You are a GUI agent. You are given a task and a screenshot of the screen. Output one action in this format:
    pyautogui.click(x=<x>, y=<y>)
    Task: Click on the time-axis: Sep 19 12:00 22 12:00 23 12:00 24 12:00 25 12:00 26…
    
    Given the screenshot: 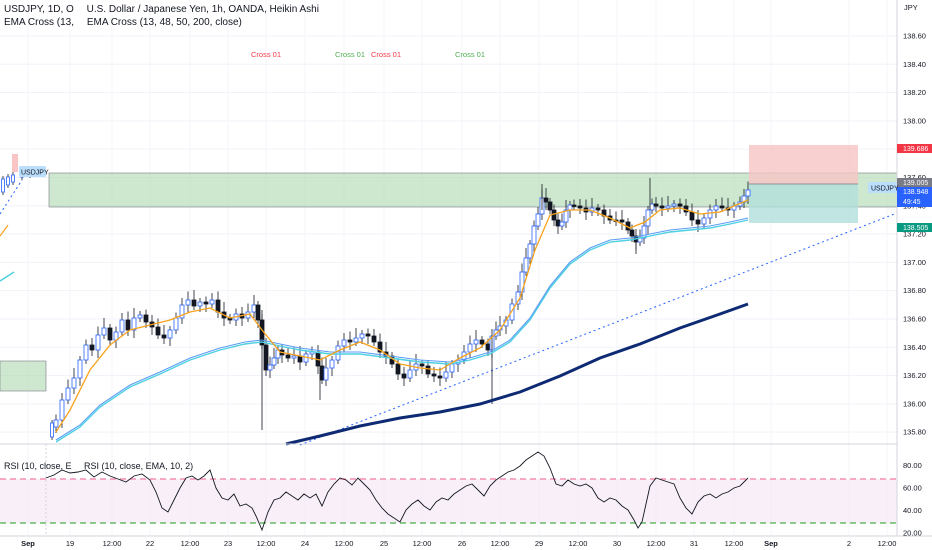 What is the action you would take?
    pyautogui.click(x=458, y=543)
    